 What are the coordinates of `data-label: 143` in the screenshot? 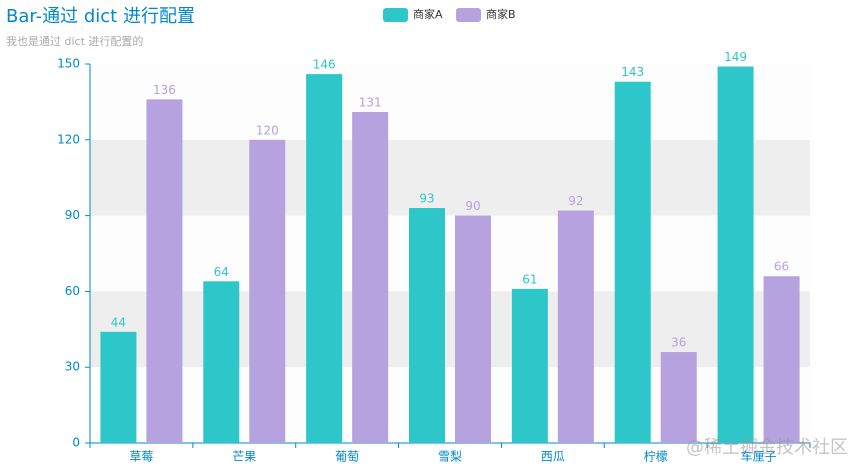 It's located at (632, 72).